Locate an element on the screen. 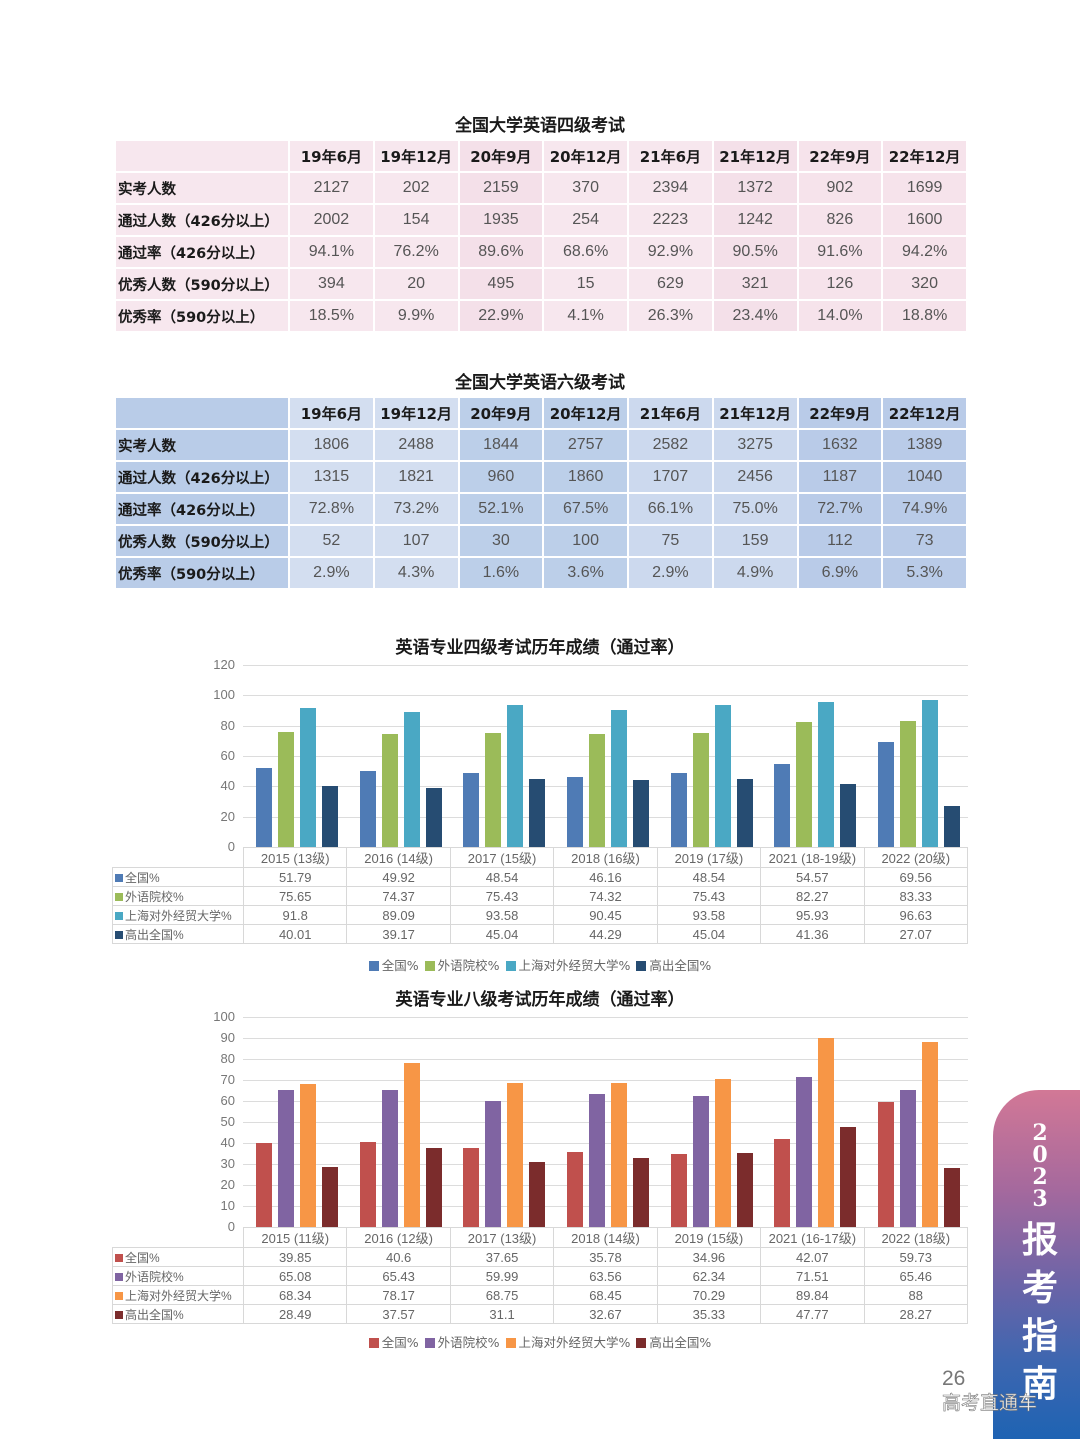 This screenshot has width=1080, height=1439. table-cell: 1187 is located at coordinates (840, 477).